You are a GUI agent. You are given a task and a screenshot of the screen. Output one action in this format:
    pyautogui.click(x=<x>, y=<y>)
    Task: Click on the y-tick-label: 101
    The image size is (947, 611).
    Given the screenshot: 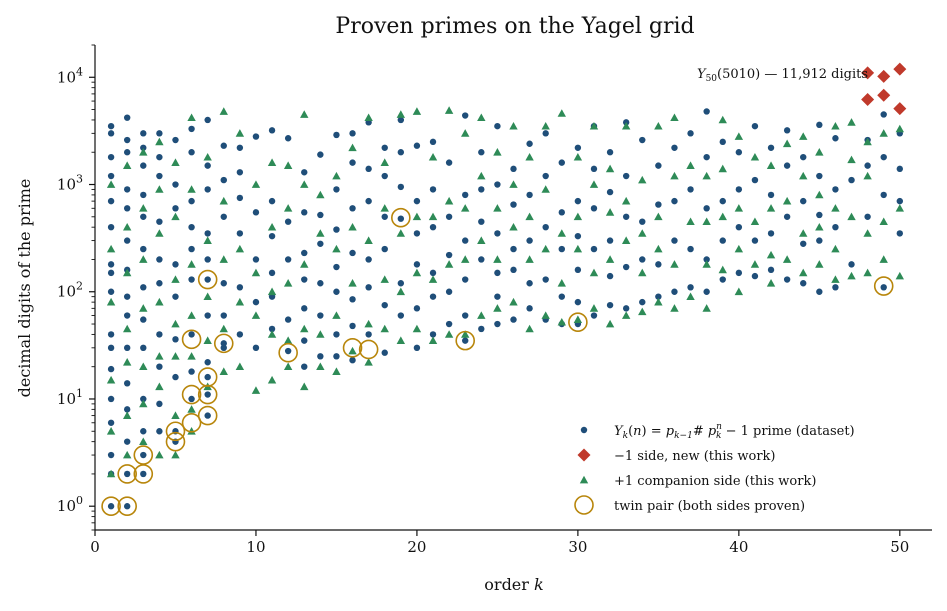 What is the action you would take?
    pyautogui.click(x=70, y=397)
    